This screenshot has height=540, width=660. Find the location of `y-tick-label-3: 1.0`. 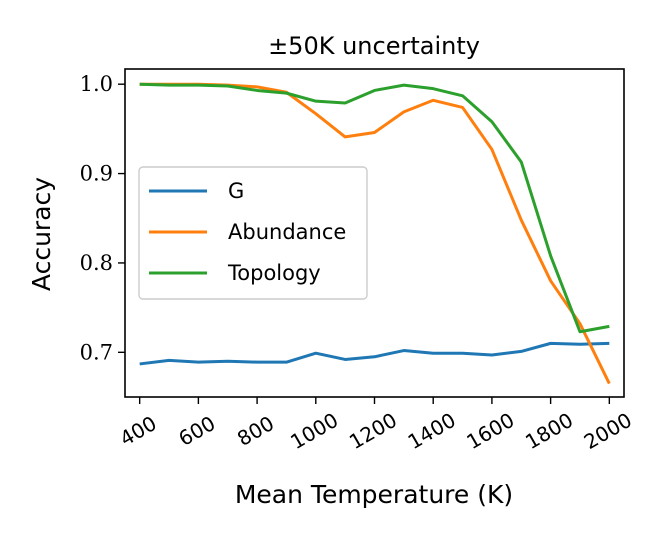

y-tick-label-3: 1.0 is located at coordinates (96, 84).